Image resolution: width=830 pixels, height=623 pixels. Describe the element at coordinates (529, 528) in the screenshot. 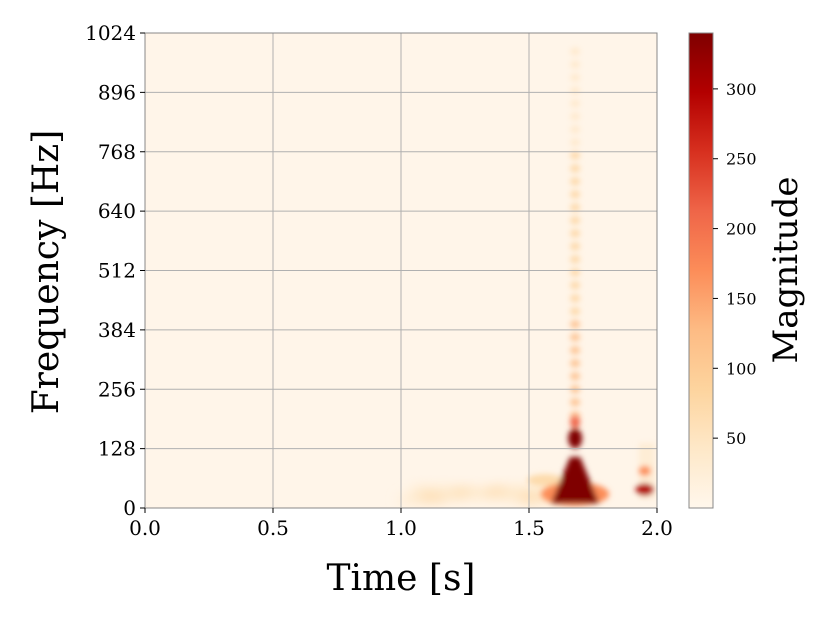

I see `x-tick-label: 1.5` at that location.